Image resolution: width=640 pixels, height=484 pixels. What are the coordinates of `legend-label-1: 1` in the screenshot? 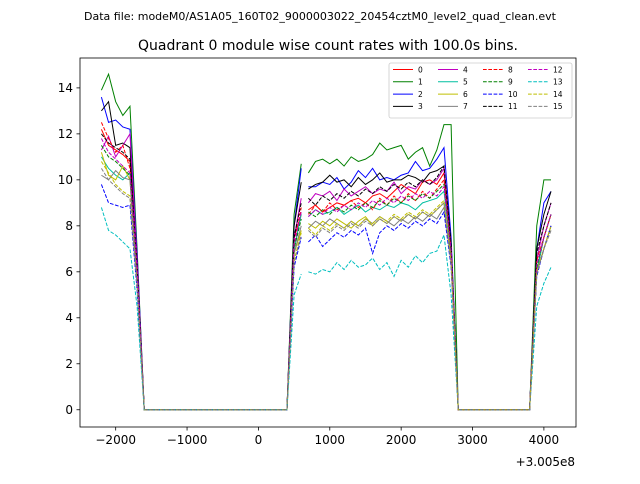 It's located at (420, 82).